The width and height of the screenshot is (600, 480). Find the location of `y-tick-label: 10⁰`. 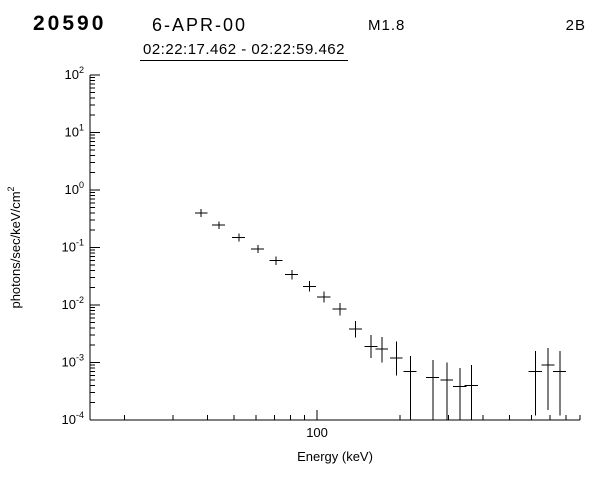

y-tick-label: 10⁰ is located at coordinates (74, 188).